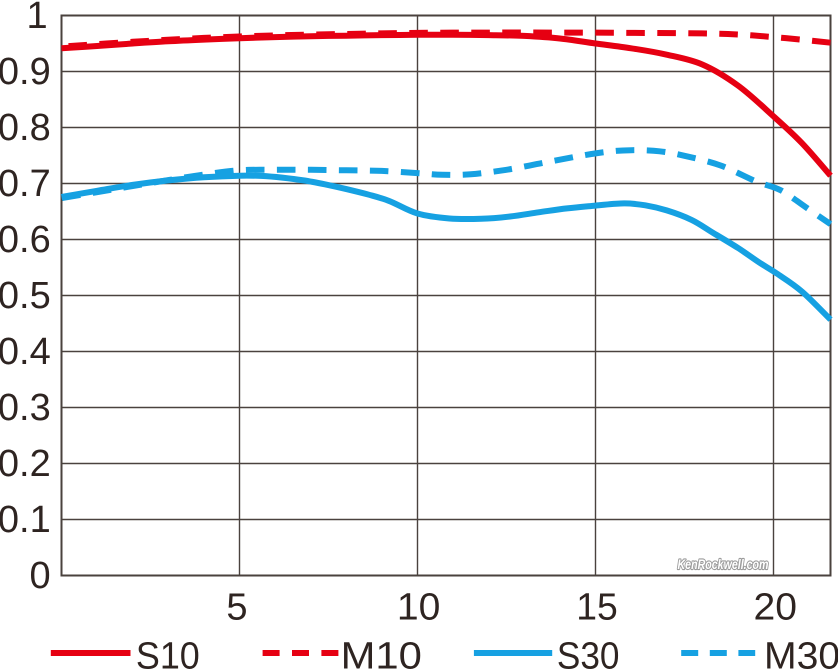 Image resolution: width=838 pixels, height=670 pixels. What do you see at coordinates (25, 408) in the screenshot?
I see `svg-text: 0.3` at bounding box center [25, 408].